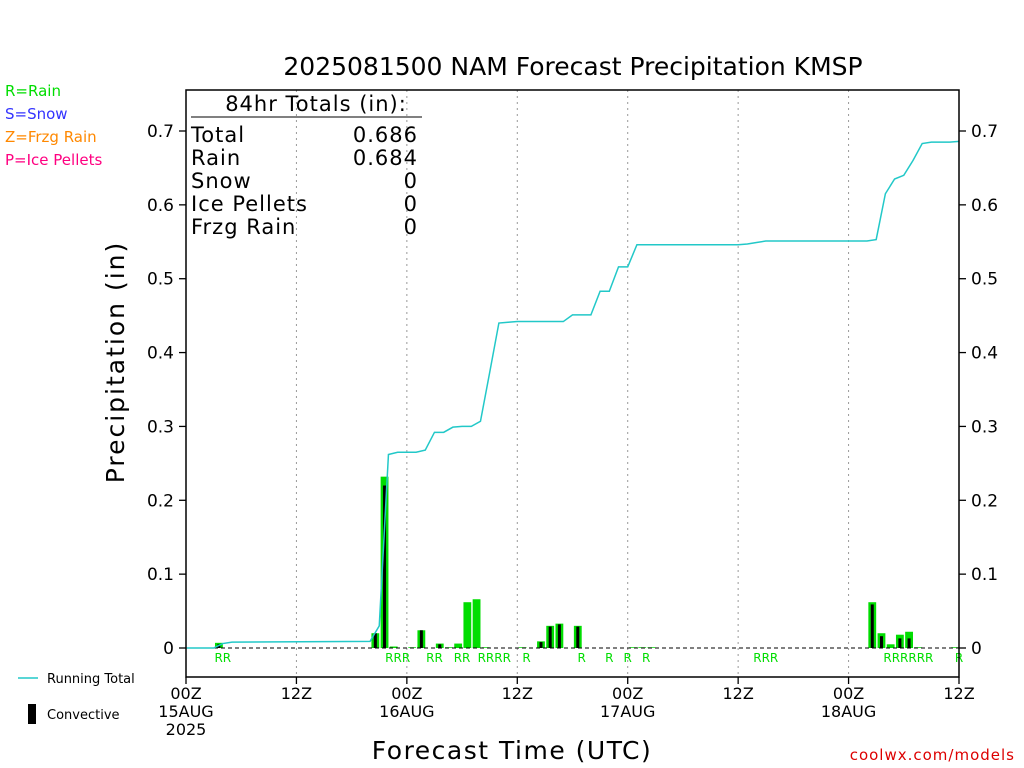  I want to click on y-tick-label-left-5: 0.5, so click(160, 280).